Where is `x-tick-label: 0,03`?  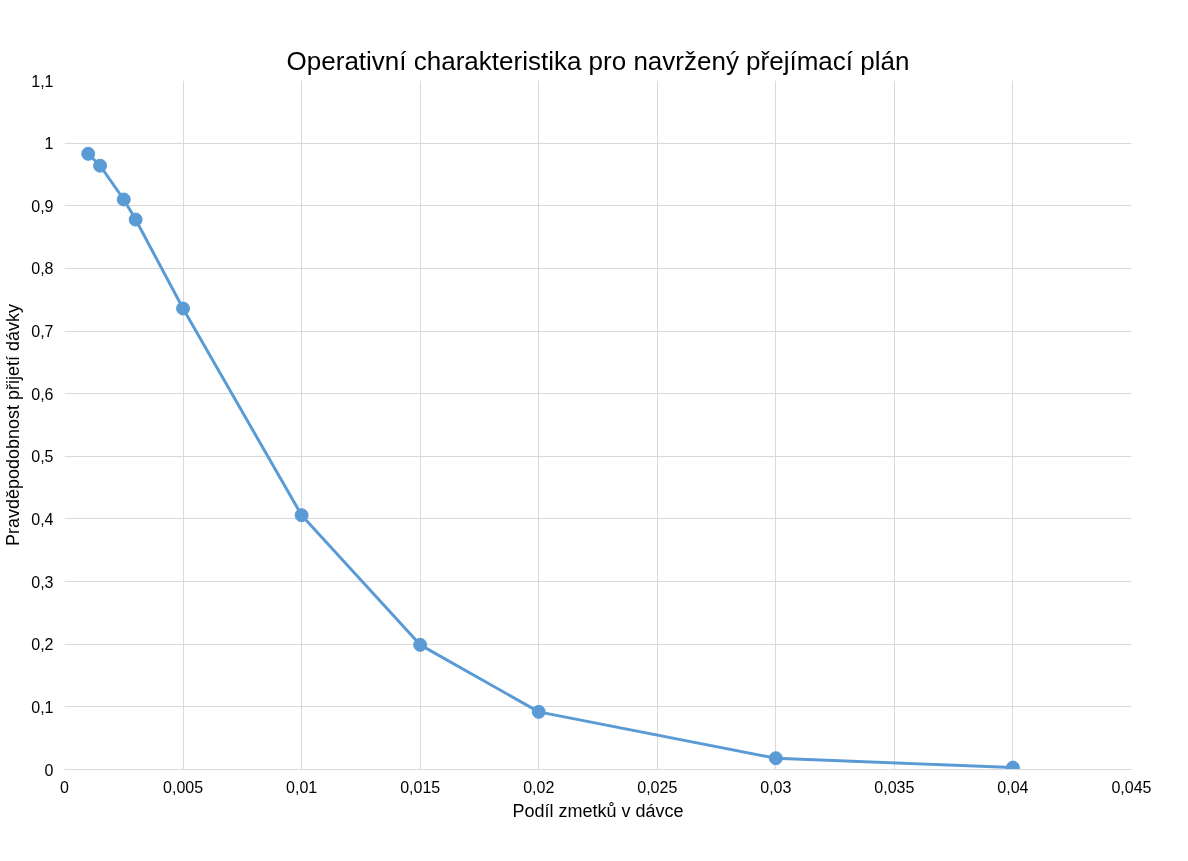
x-tick-label: 0,03 is located at coordinates (776, 787).